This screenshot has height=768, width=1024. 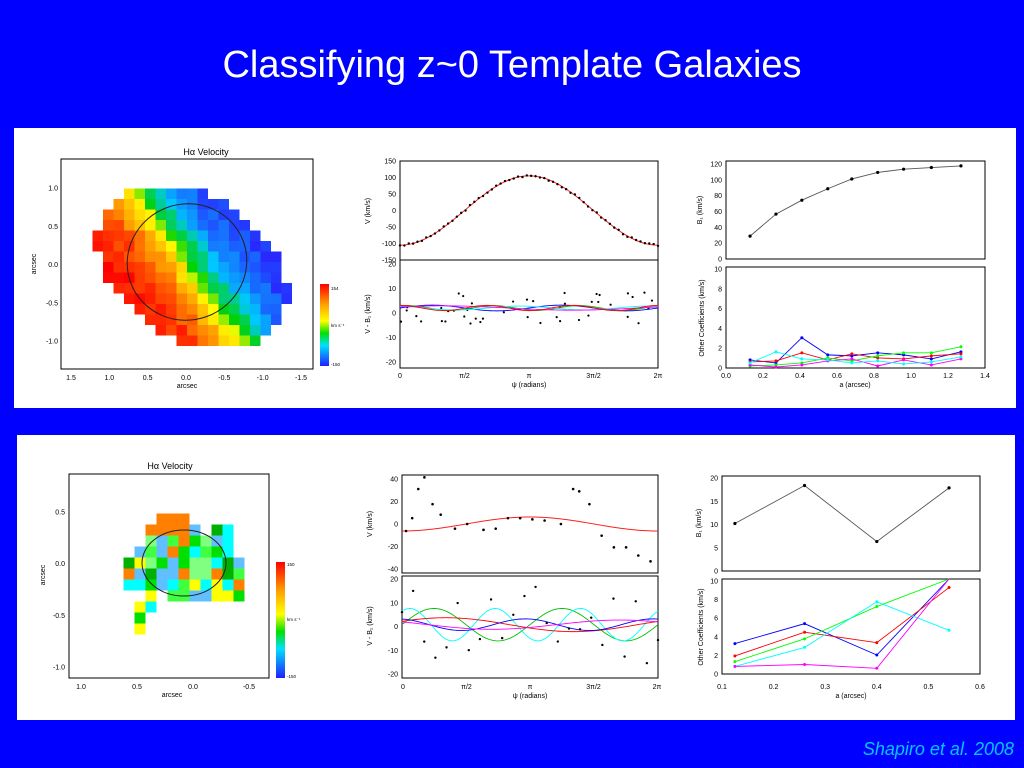 I want to click on other-coefficient-series, so click(x=842, y=624).